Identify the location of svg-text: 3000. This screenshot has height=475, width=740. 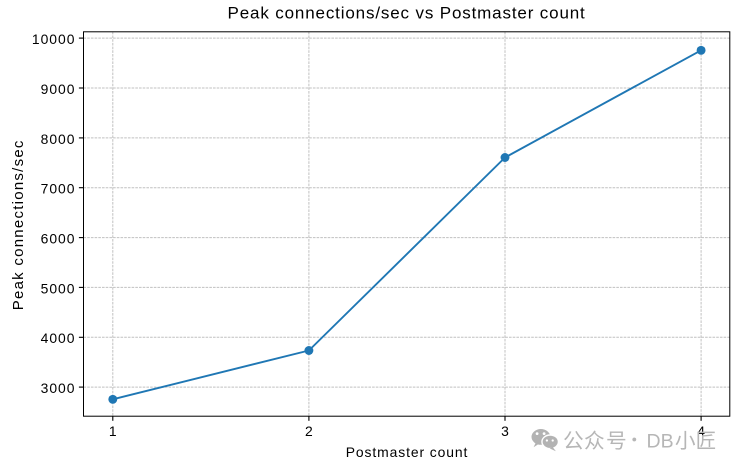
(58, 388).